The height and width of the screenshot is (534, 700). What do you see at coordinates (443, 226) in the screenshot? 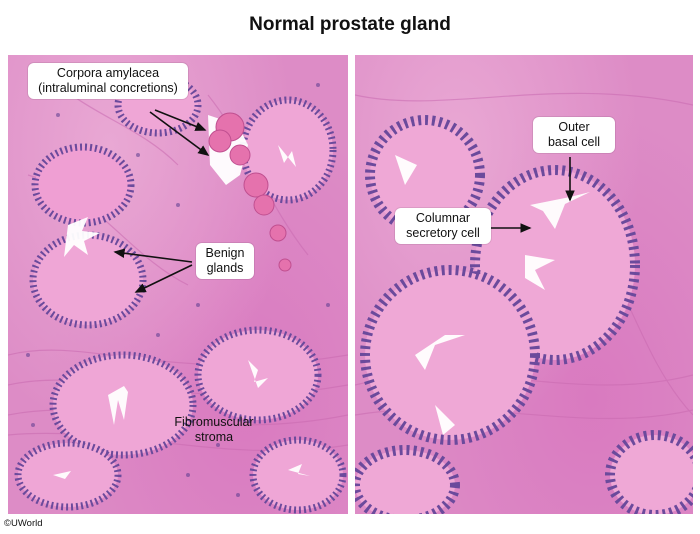
I see `label-columnar-secretory-cell: Columnar secretory cell` at bounding box center [443, 226].